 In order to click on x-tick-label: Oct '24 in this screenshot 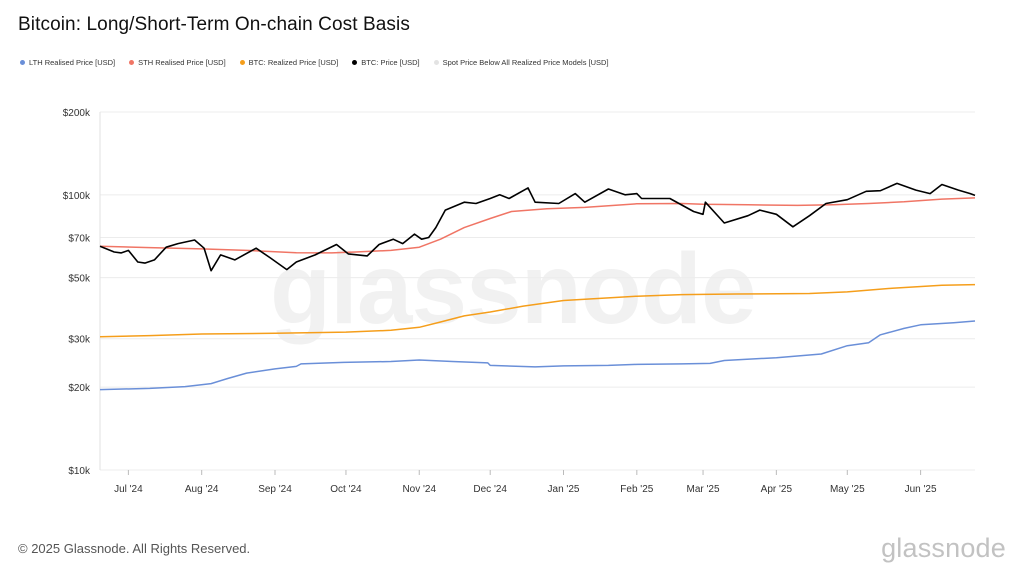, I will do `click(346, 489)`.